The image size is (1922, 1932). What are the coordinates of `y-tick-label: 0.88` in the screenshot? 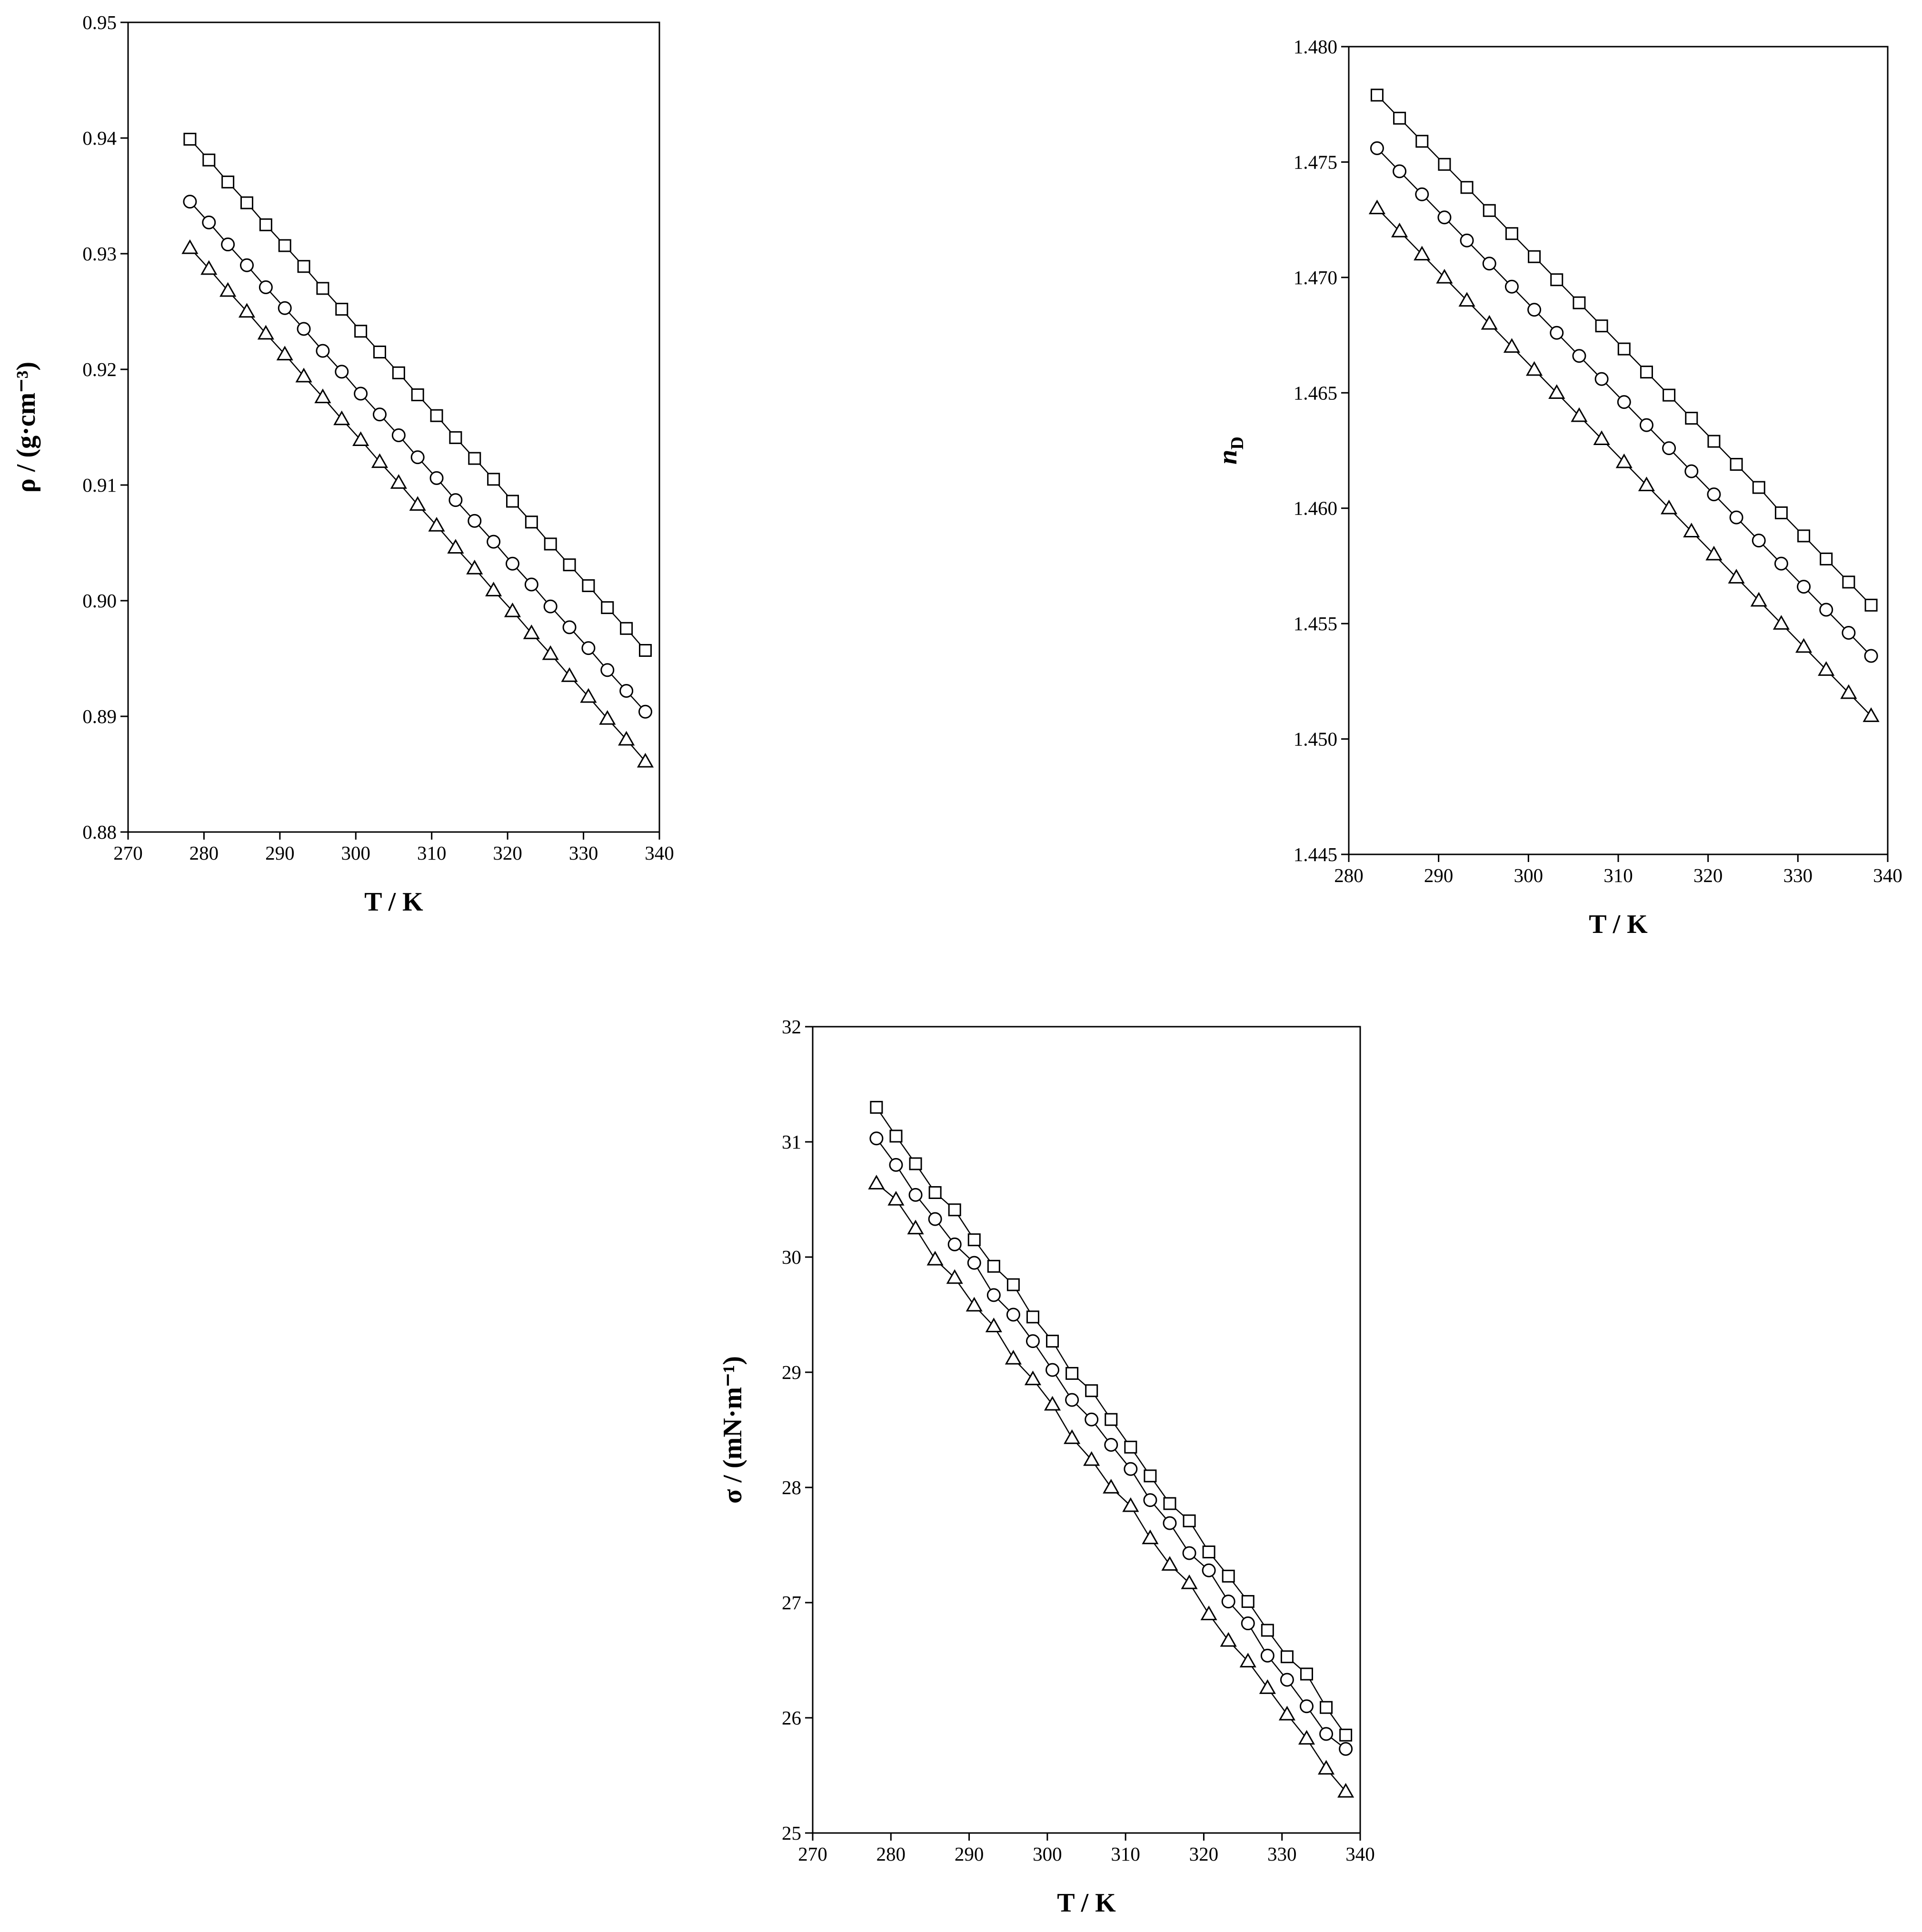 It's located at (99, 832).